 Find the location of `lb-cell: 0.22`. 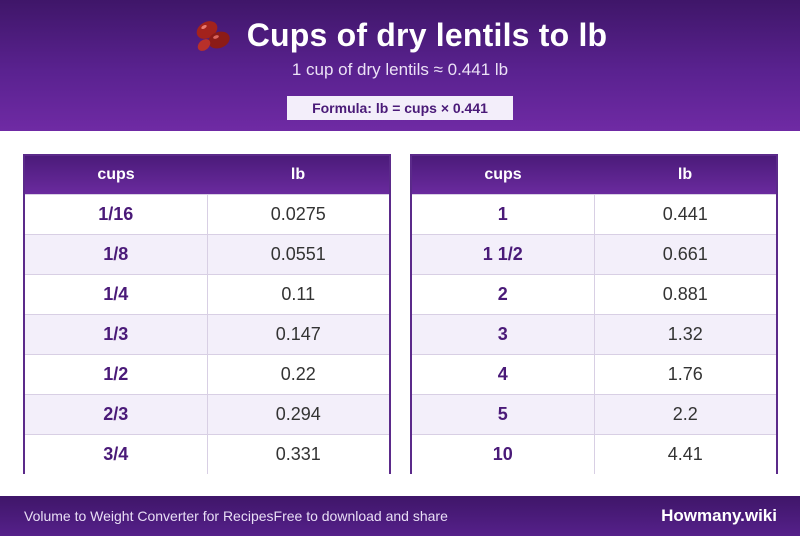

lb-cell: 0.22 is located at coordinates (298, 374).